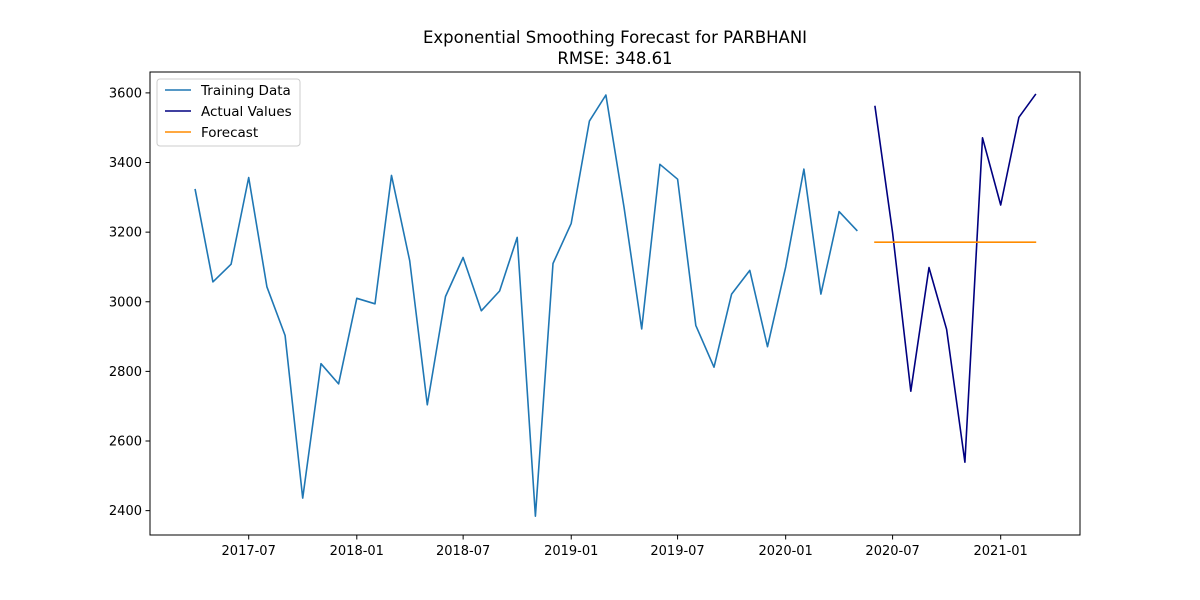 This screenshot has width=1200, height=600. What do you see at coordinates (571, 551) in the screenshot?
I see `x-tick-label: 2019-01` at bounding box center [571, 551].